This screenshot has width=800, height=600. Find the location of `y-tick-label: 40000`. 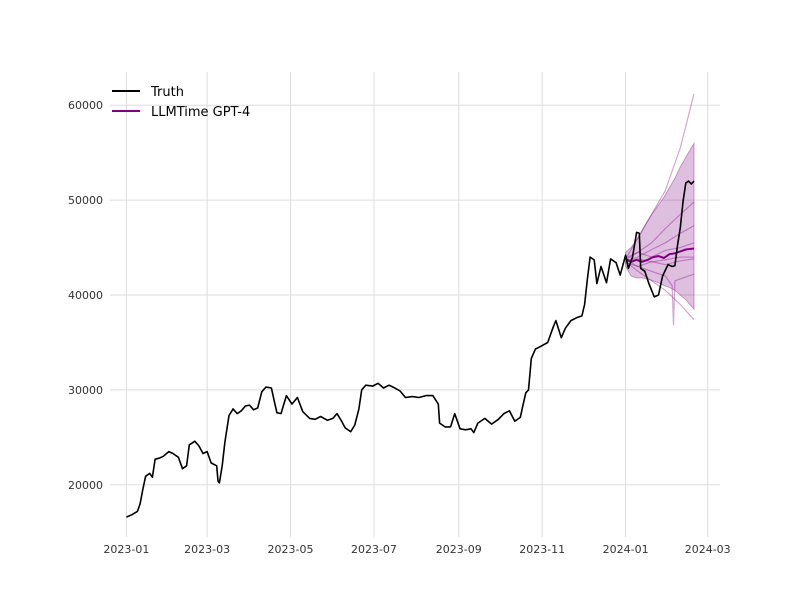

y-tick-label: 40000 is located at coordinates (85, 295).